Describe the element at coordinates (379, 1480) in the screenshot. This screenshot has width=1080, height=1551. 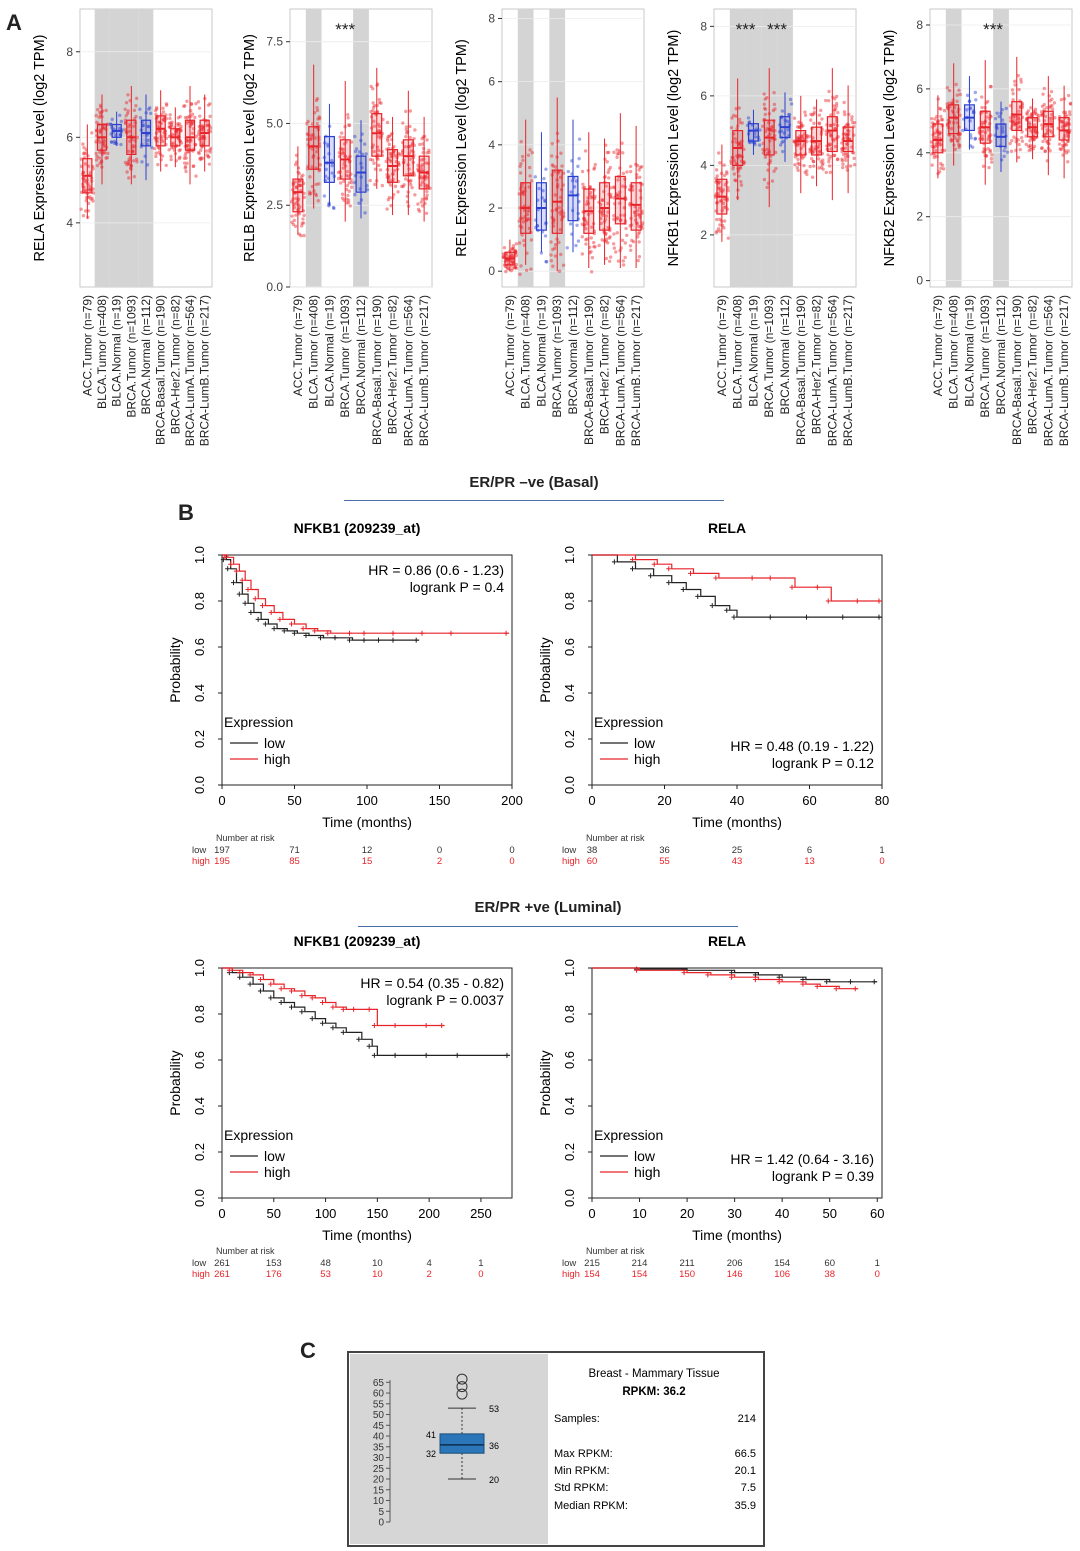
I see `gtex-y-tick-label: 20` at that location.